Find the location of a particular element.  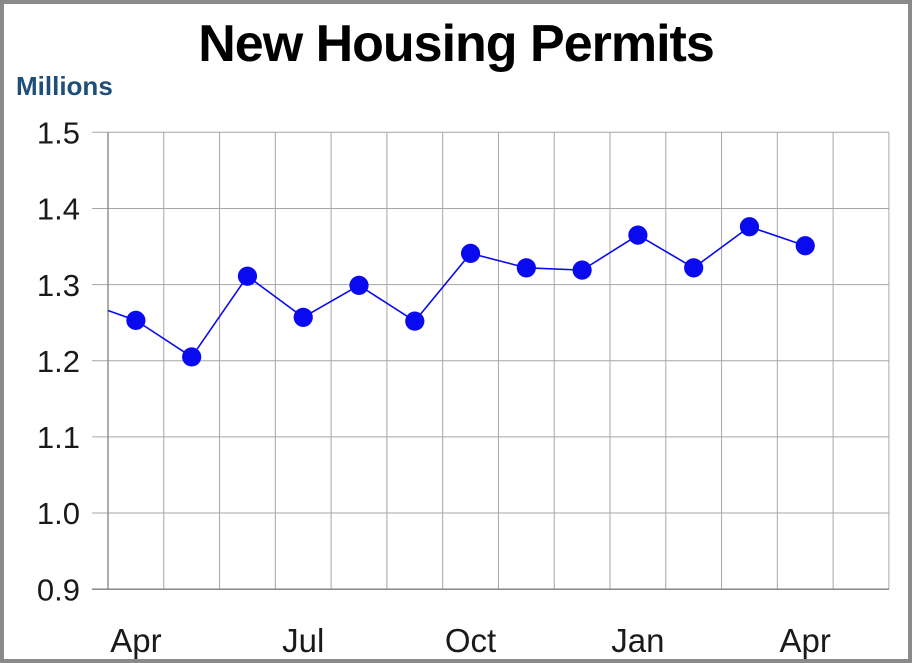

y-tick-label: 1.2 is located at coordinates (58, 361).